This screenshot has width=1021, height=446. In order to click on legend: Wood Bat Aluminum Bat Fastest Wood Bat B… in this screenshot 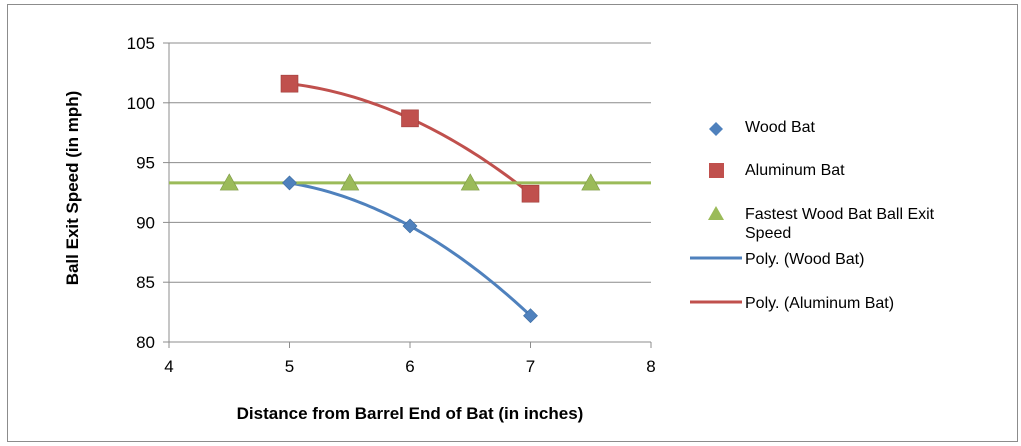, I will do `click(812, 215)`.